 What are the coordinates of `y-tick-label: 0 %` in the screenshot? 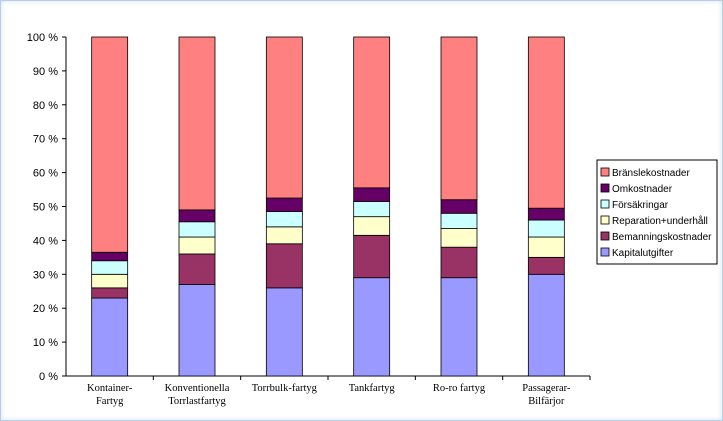 It's located at (48, 377).